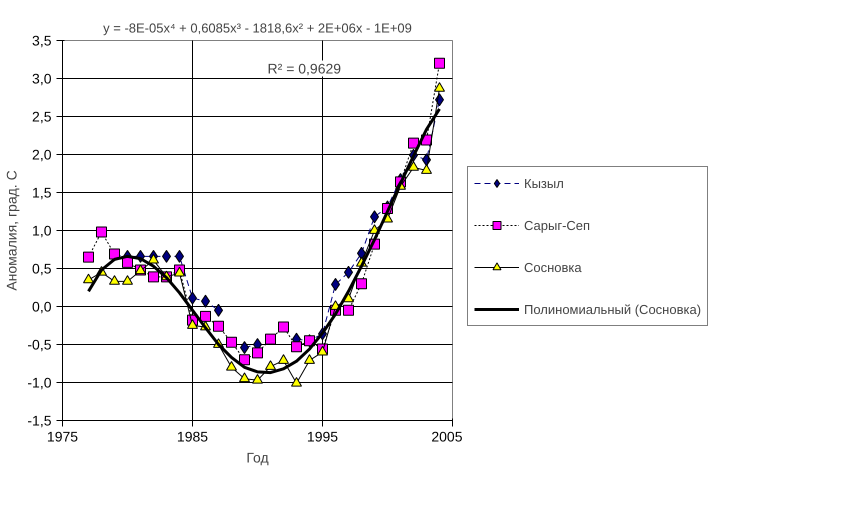 This screenshot has width=867, height=507. What do you see at coordinates (11, 230) in the screenshot?
I see `y-axis-title: Аномалия, град. С` at bounding box center [11, 230].